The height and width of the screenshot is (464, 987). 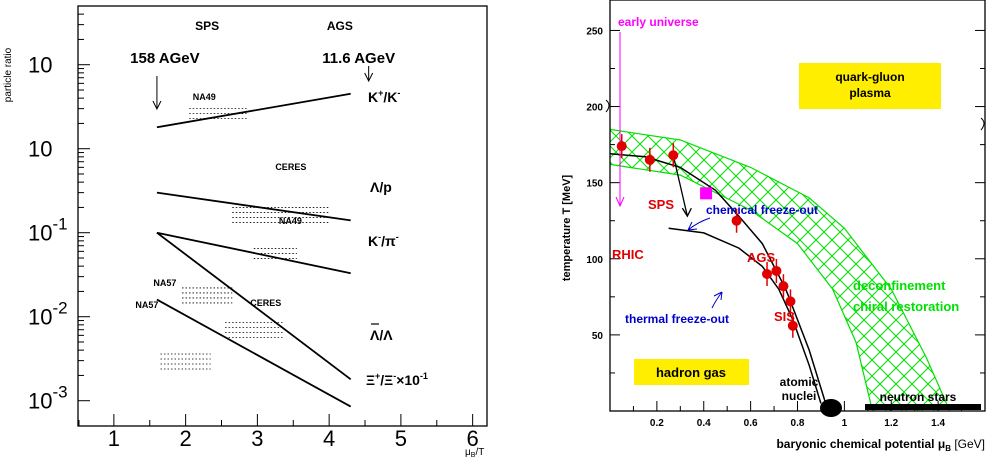 I want to click on left-x-tick-label: 2, so click(x=186, y=438).